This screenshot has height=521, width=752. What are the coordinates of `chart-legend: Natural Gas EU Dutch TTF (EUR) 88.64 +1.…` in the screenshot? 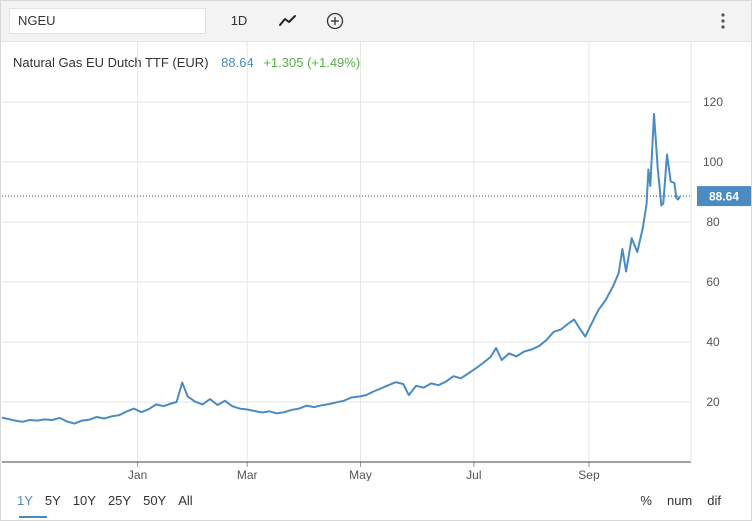 It's located at (186, 62).